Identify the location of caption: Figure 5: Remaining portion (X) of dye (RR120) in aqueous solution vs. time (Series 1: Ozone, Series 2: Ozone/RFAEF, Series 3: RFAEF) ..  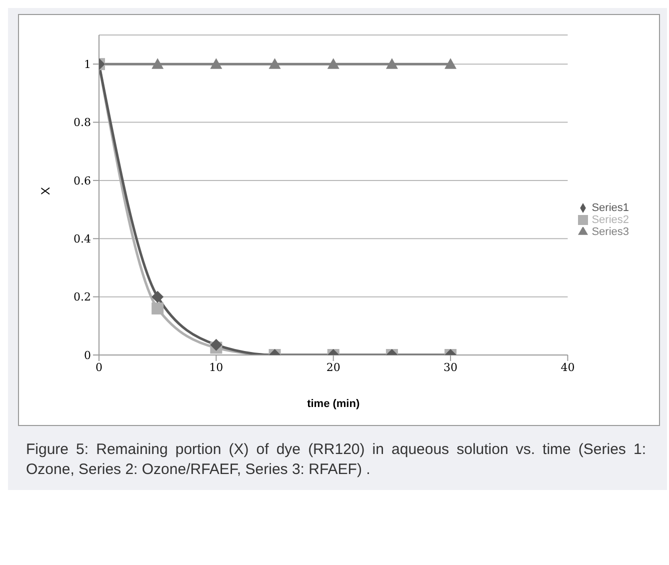
(336, 460).